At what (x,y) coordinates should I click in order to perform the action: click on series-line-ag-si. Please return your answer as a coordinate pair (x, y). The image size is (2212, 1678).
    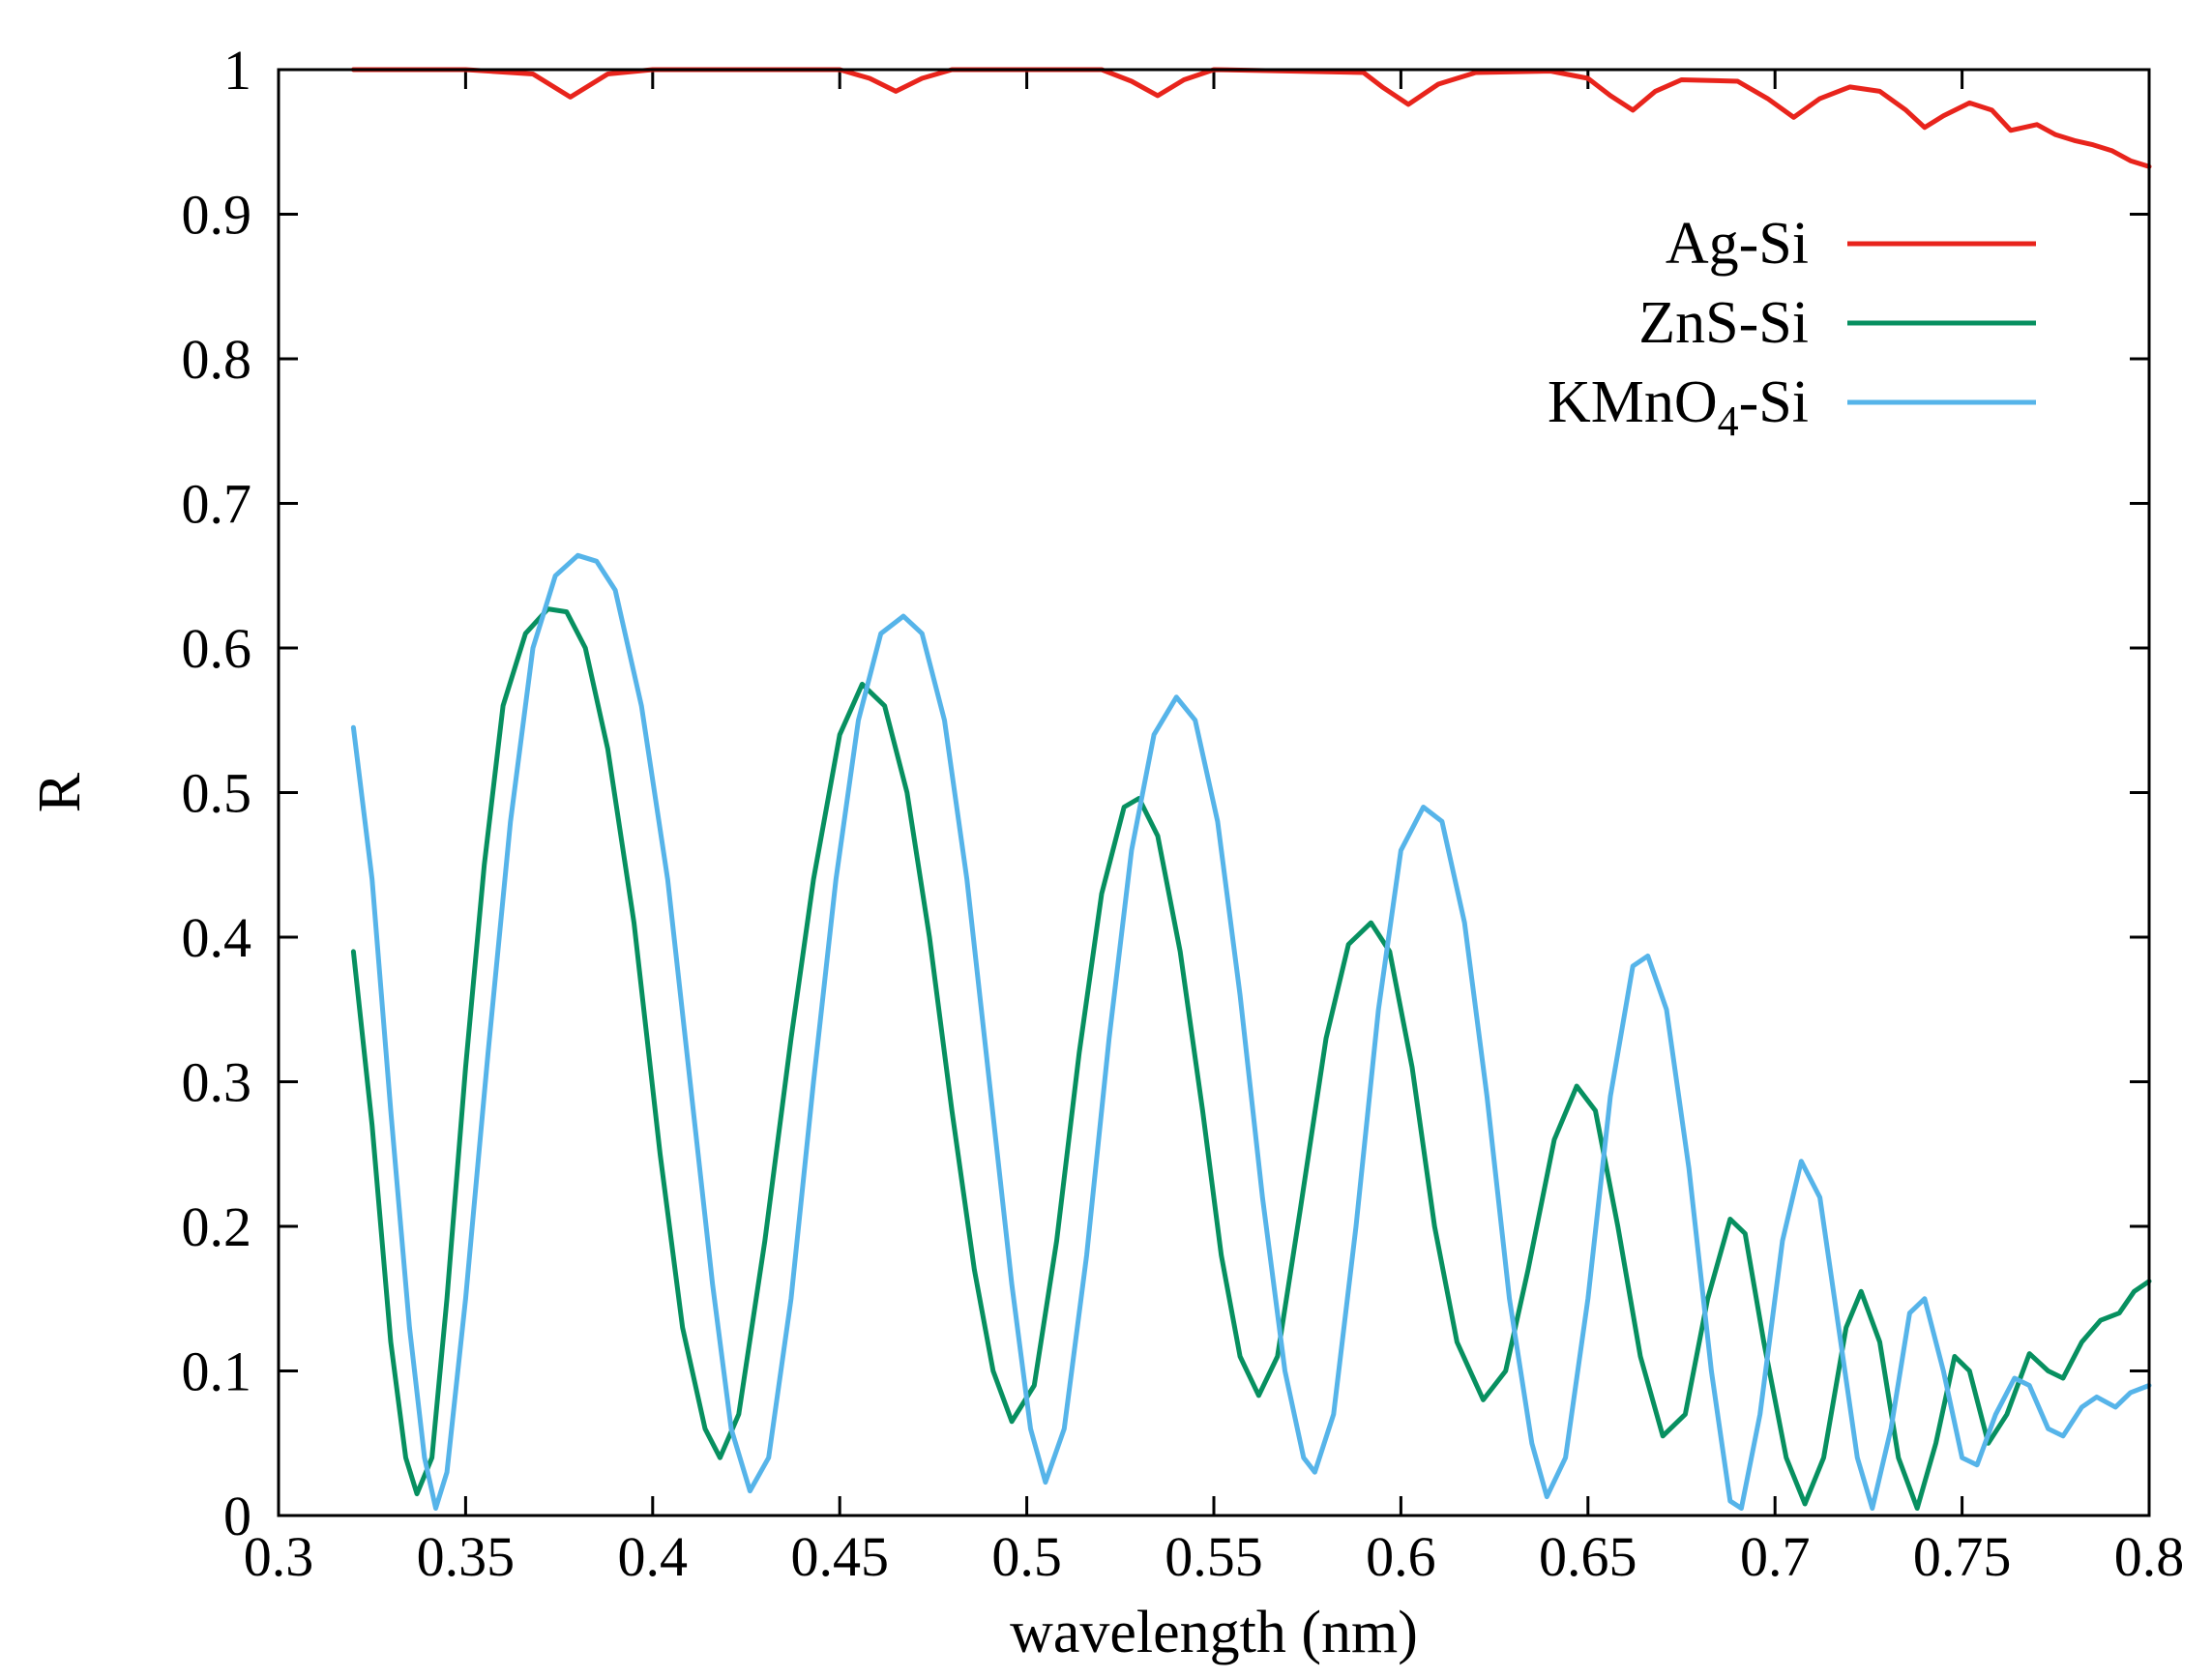
    Looking at the image, I should click on (1251, 118).